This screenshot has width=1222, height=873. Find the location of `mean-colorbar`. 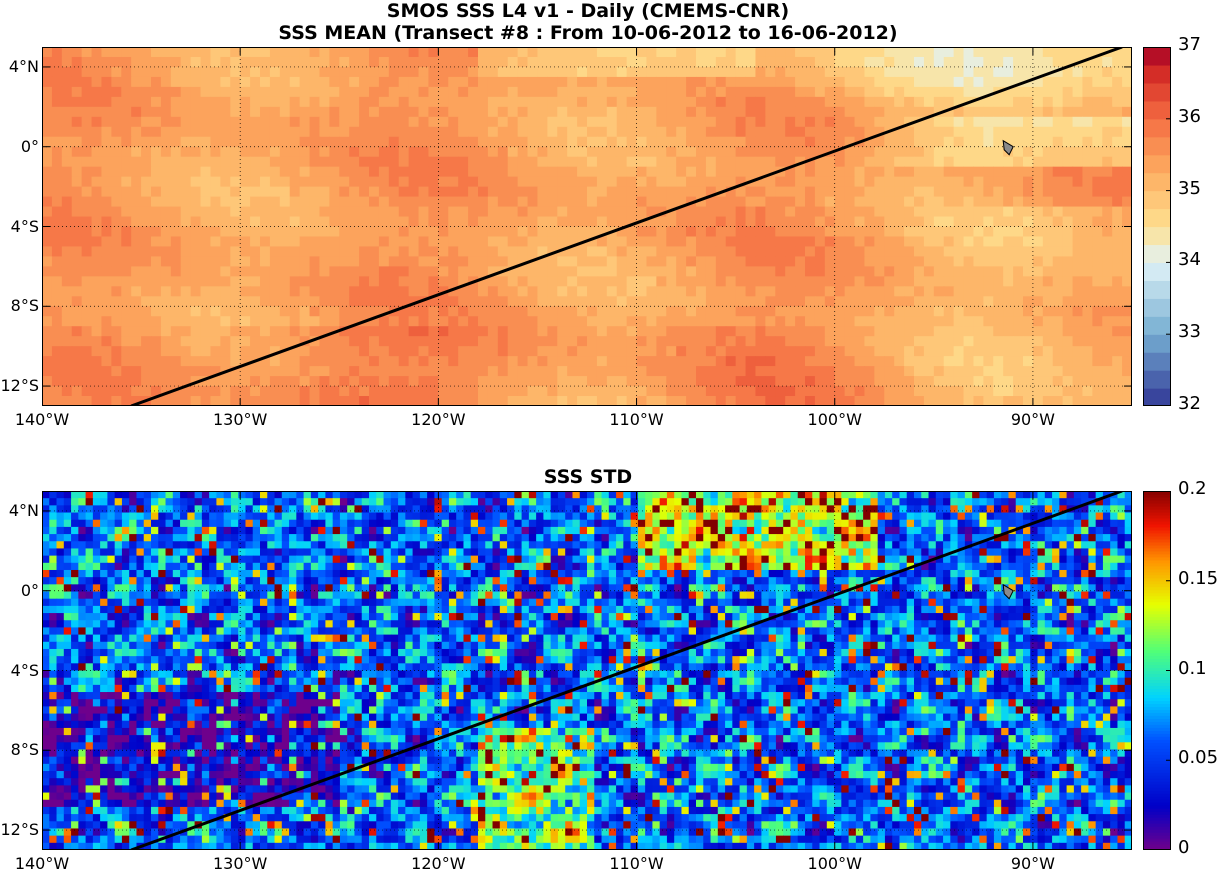

mean-colorbar is located at coordinates (1157, 226).